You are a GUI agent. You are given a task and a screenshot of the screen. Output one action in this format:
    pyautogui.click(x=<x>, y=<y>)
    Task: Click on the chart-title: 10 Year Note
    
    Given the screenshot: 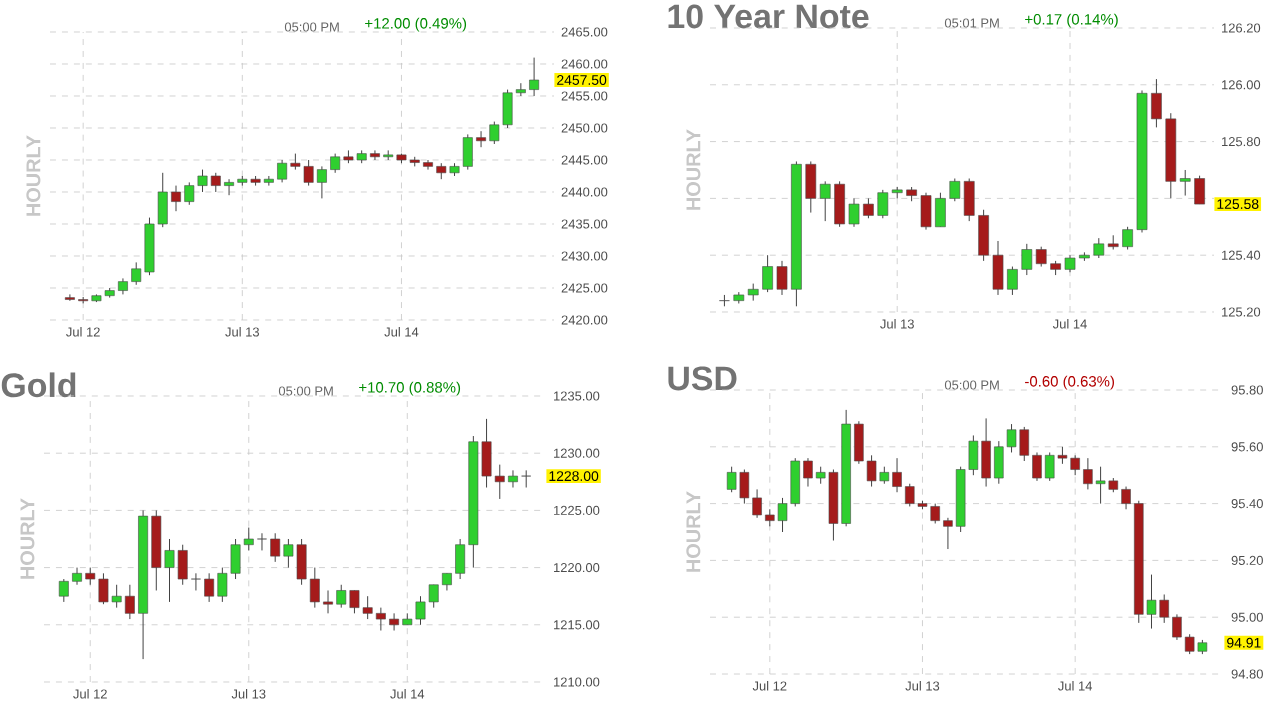 What is the action you would take?
    pyautogui.click(x=768, y=16)
    